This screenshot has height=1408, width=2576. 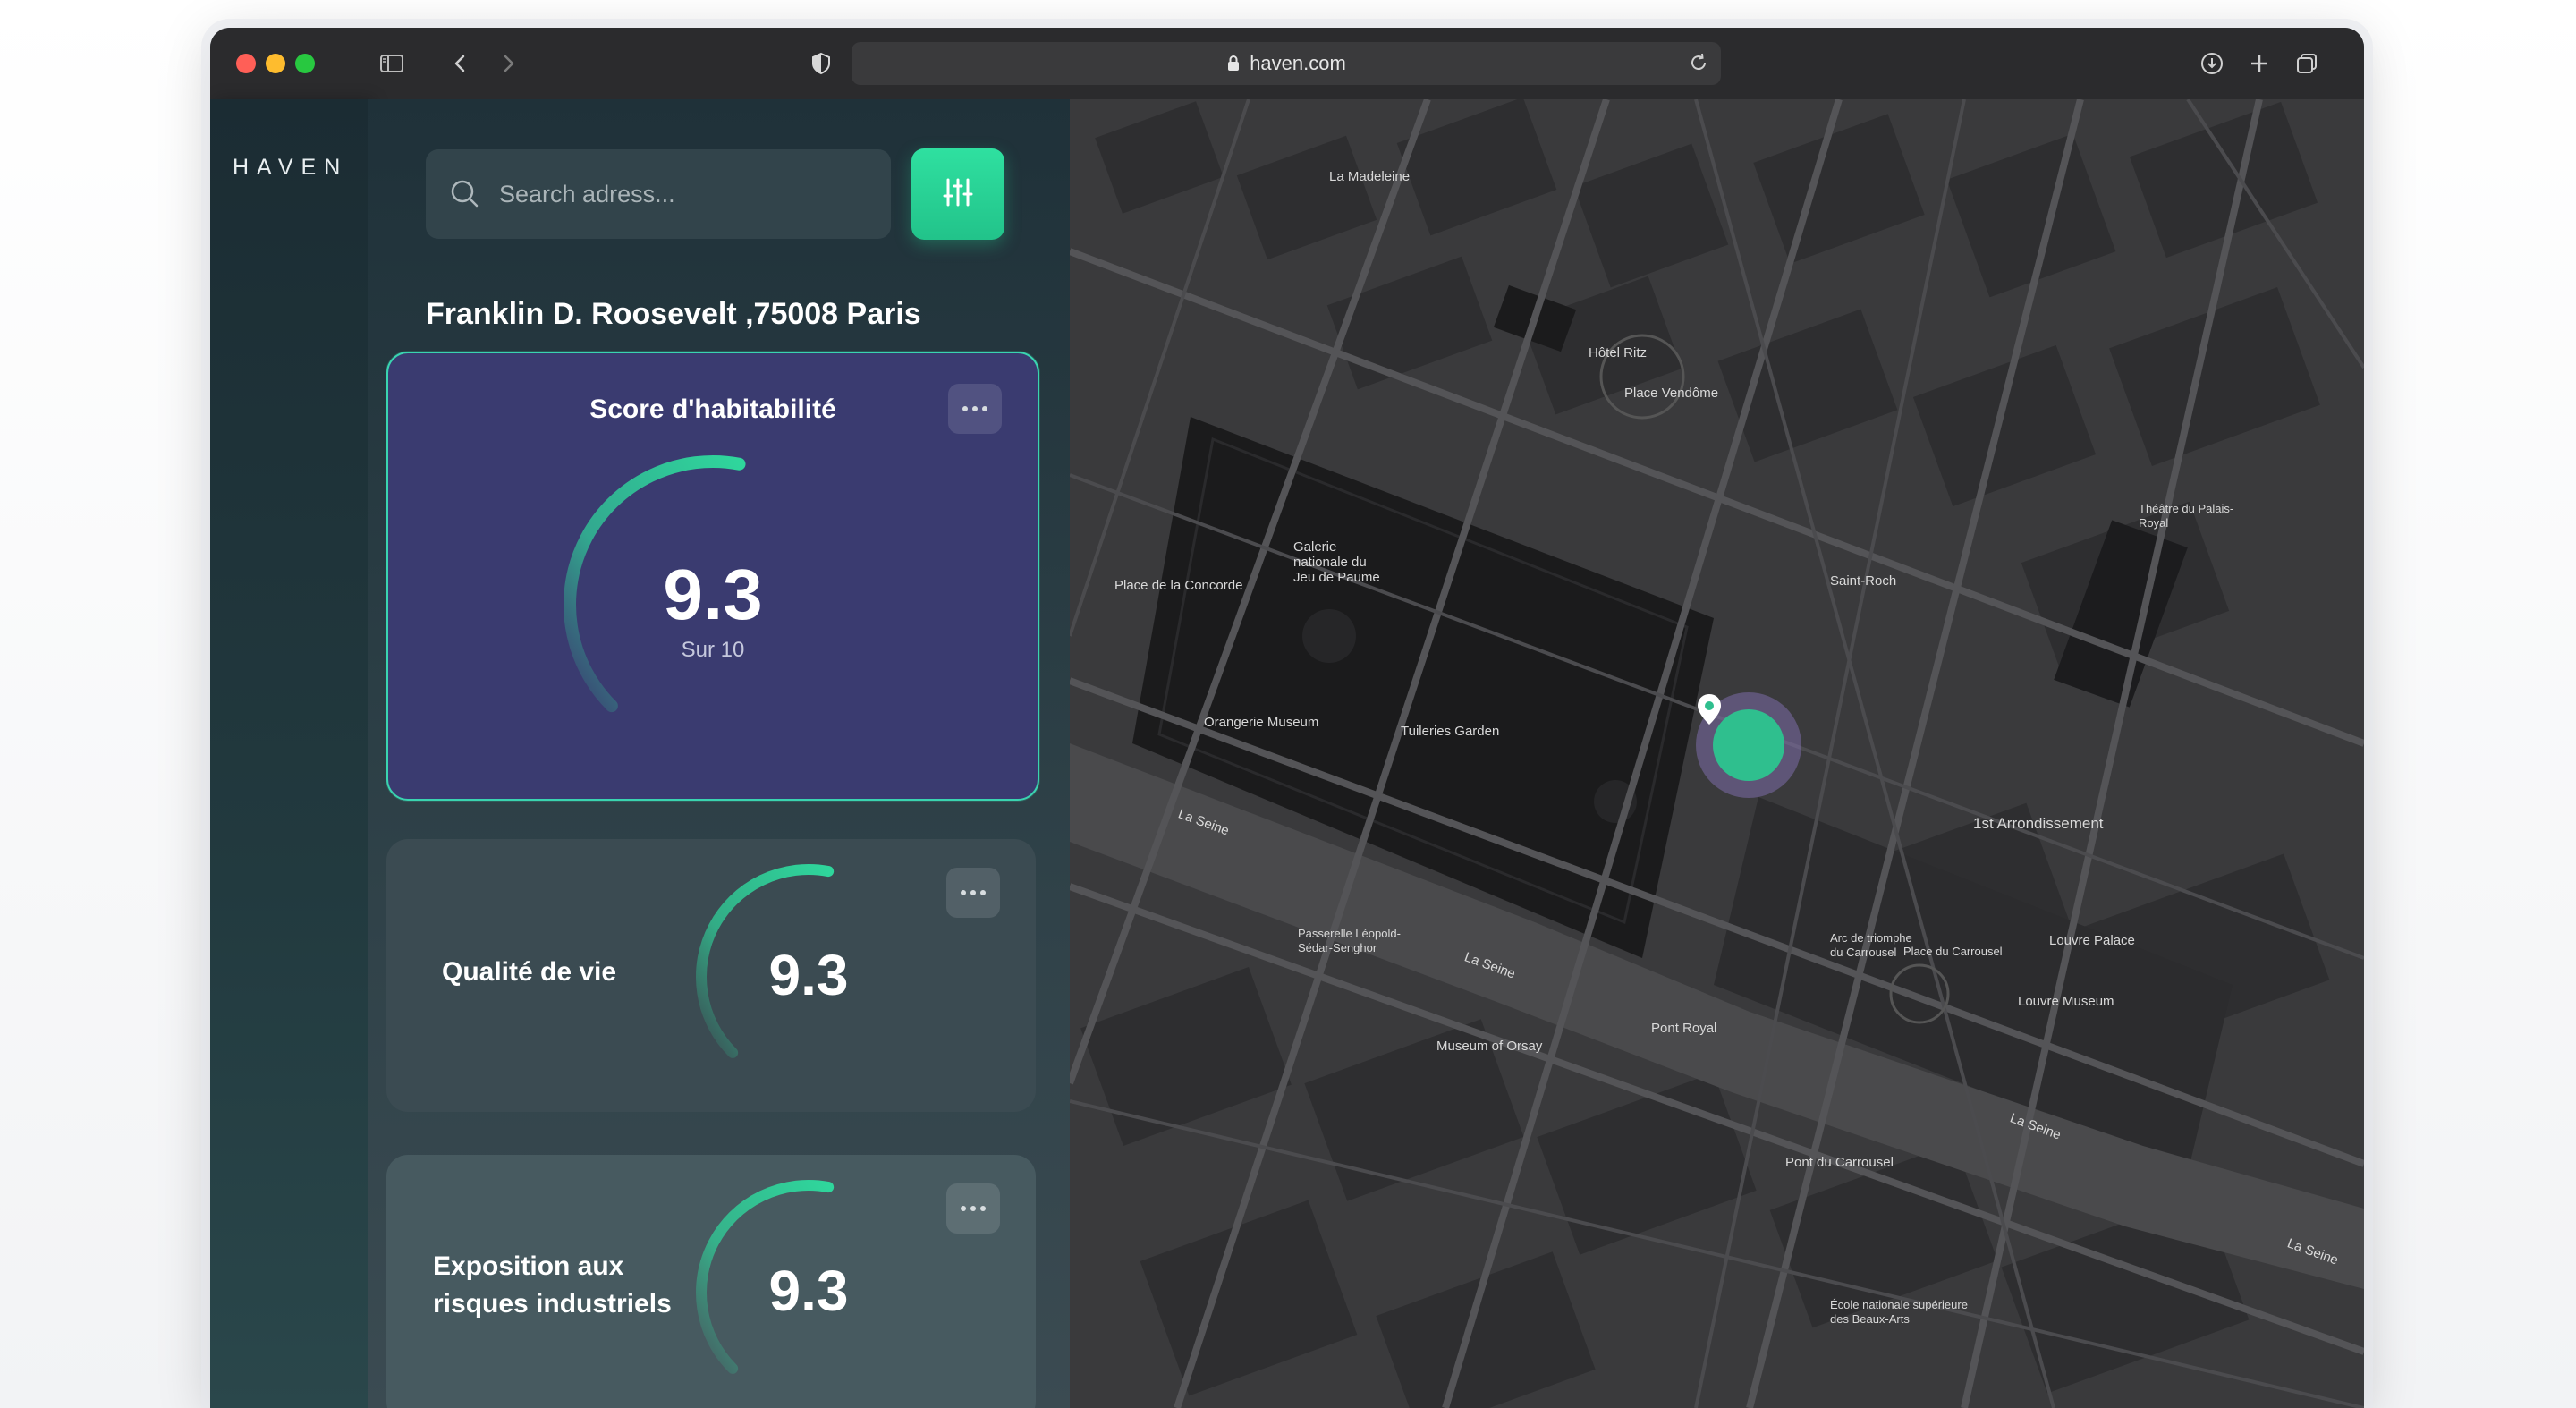 What do you see at coordinates (673, 314) in the screenshot?
I see `address-title: Franklin D. Roosevelt ,75008 Paris` at bounding box center [673, 314].